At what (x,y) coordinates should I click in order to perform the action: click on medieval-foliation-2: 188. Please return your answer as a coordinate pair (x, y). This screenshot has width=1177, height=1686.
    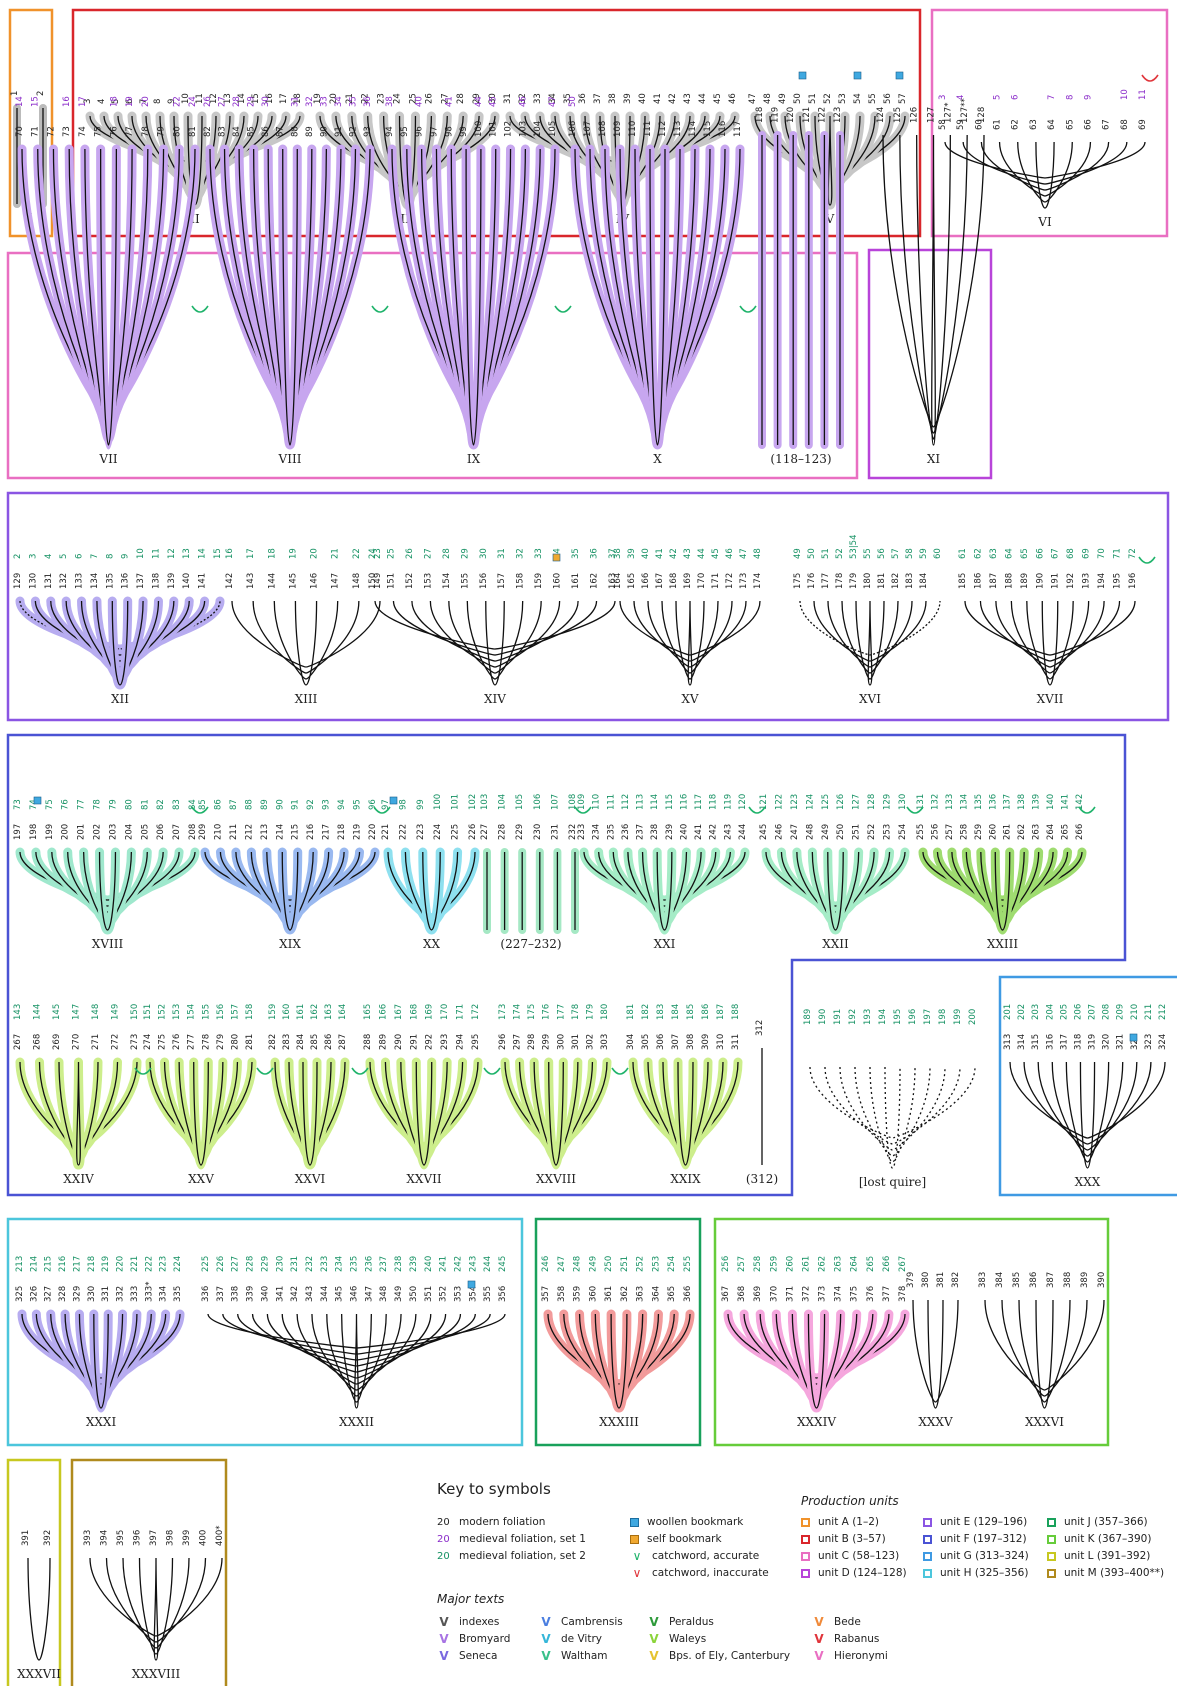
    Looking at the image, I should click on (736, 1012).